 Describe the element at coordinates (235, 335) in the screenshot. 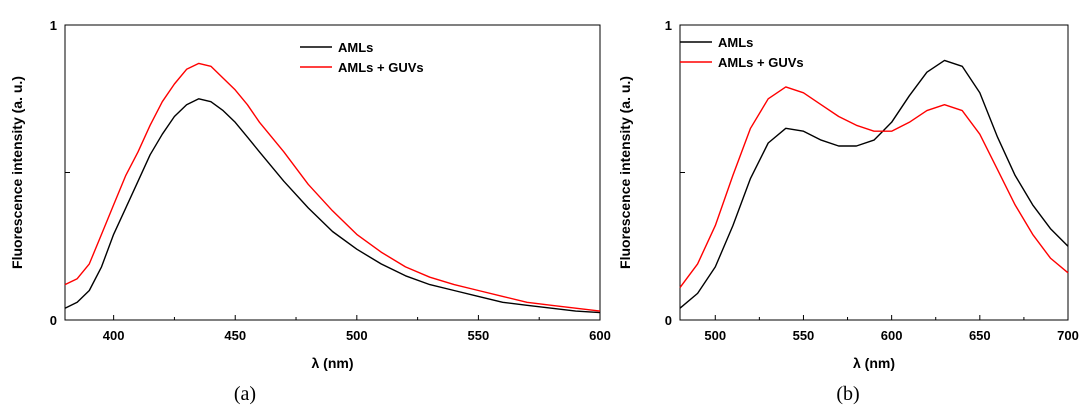

I see `x-tick-label: 450` at that location.